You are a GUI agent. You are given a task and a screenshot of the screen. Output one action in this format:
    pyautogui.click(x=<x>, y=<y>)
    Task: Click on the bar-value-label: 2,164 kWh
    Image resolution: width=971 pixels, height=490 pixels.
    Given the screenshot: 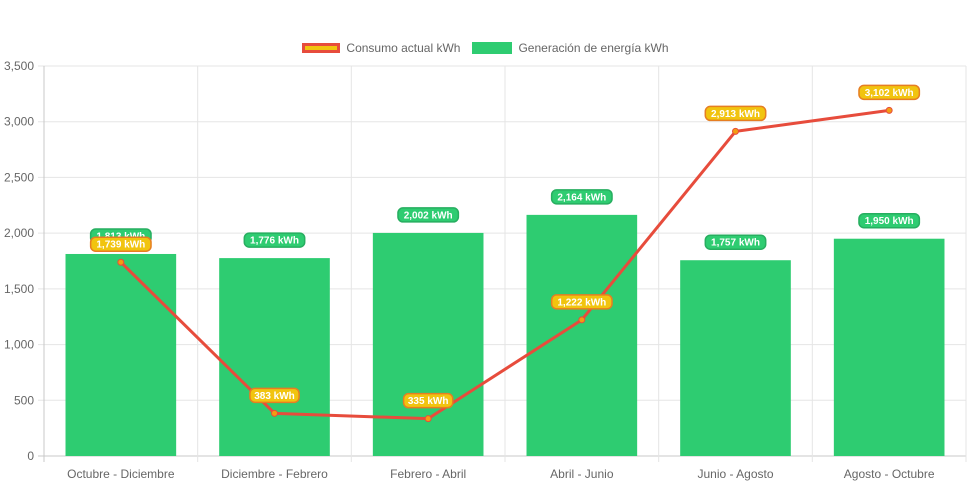 What is the action you would take?
    pyautogui.click(x=581, y=197)
    